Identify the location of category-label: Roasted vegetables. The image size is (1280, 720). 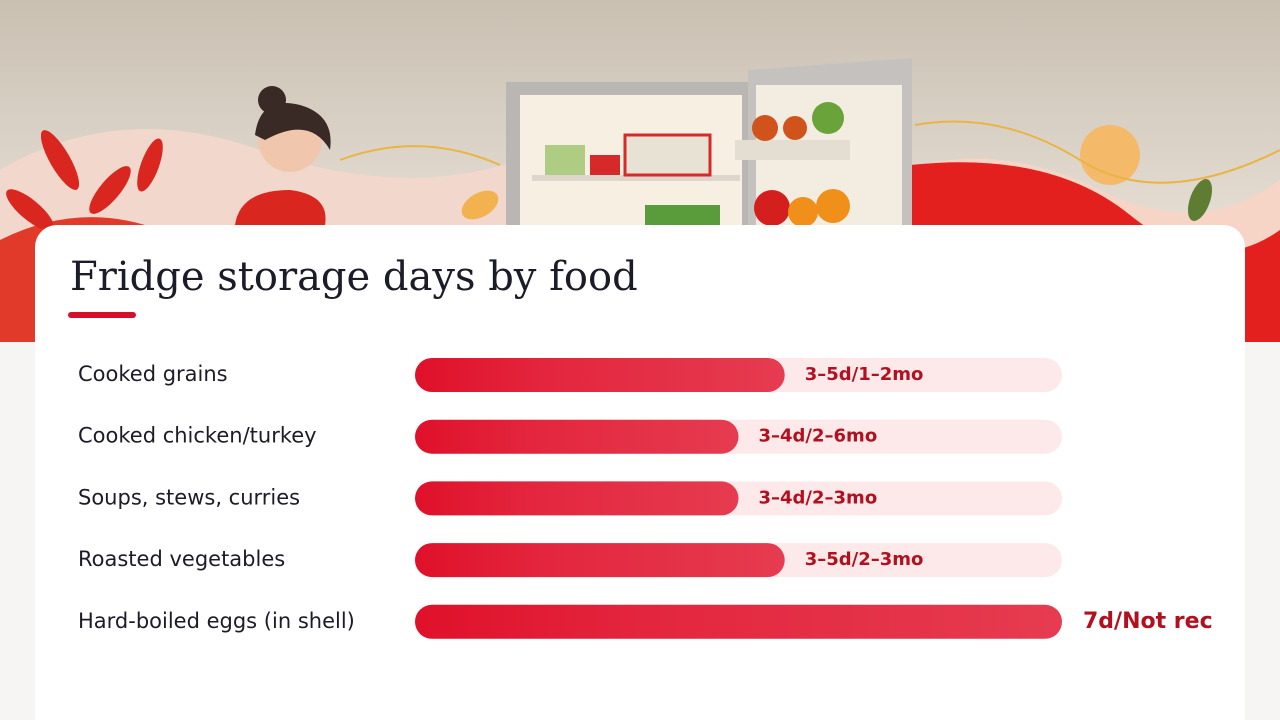
(181, 559).